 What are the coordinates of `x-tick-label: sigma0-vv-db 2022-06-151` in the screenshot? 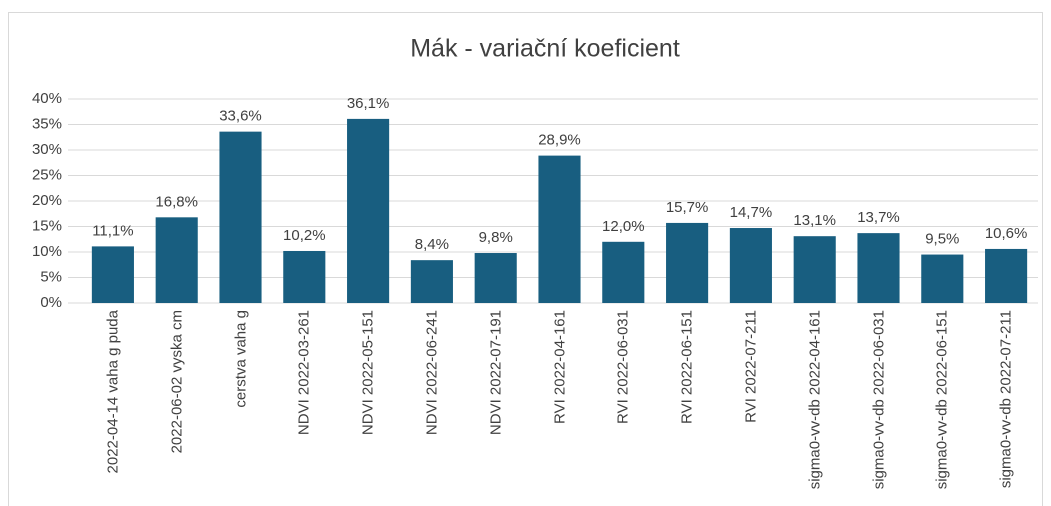 It's located at (942, 400).